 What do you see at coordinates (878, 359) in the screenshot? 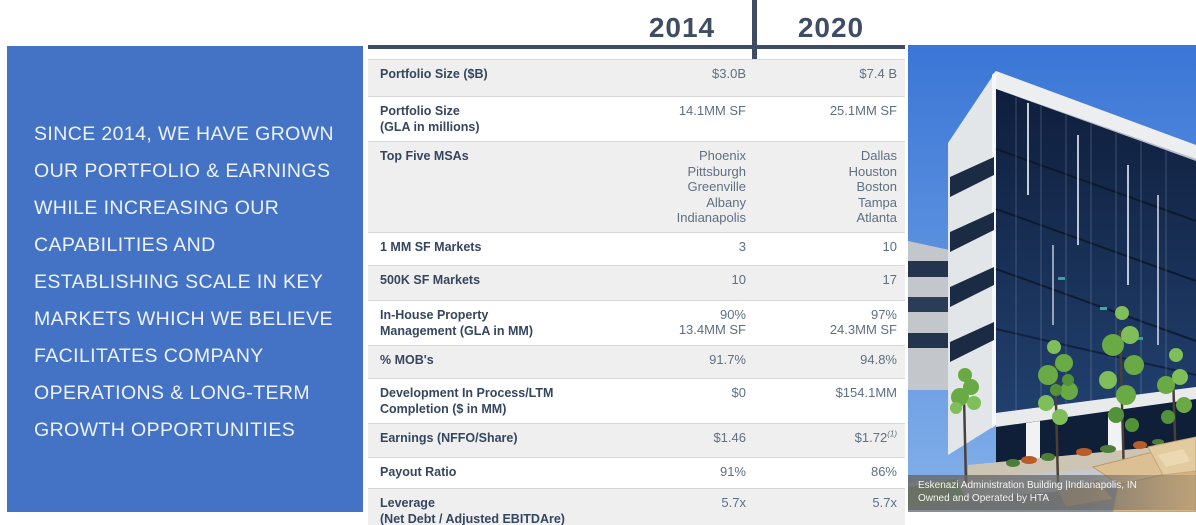
I see `value-line: 94.8%` at bounding box center [878, 359].